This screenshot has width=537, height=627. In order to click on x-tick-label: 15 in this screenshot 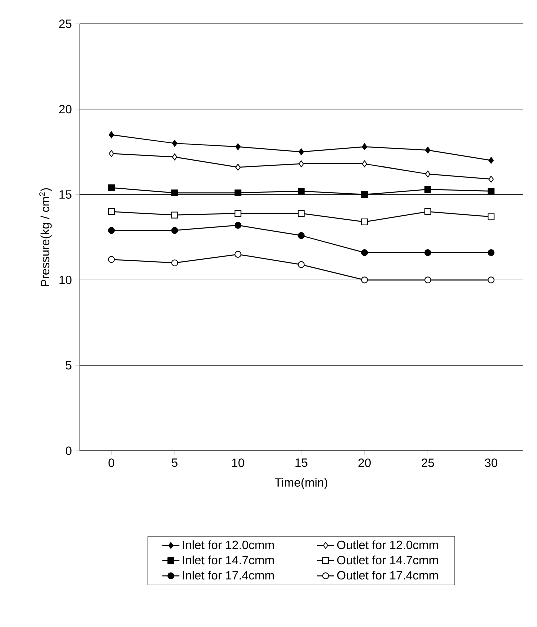, I will do `click(302, 463)`.